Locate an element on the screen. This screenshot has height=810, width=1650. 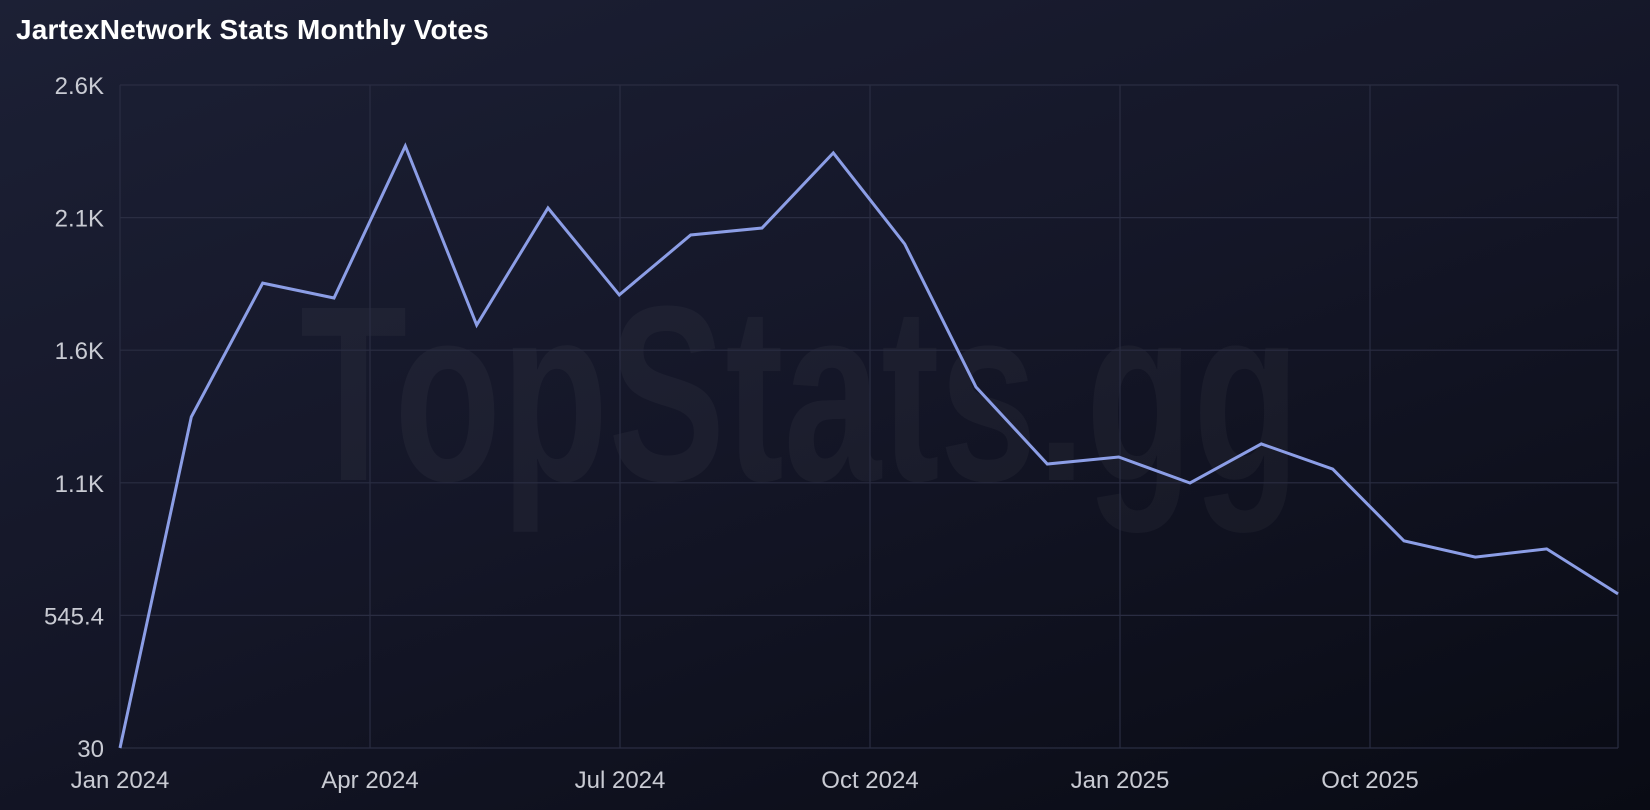
x-tick-label: Apr 2024 is located at coordinates (369, 780).